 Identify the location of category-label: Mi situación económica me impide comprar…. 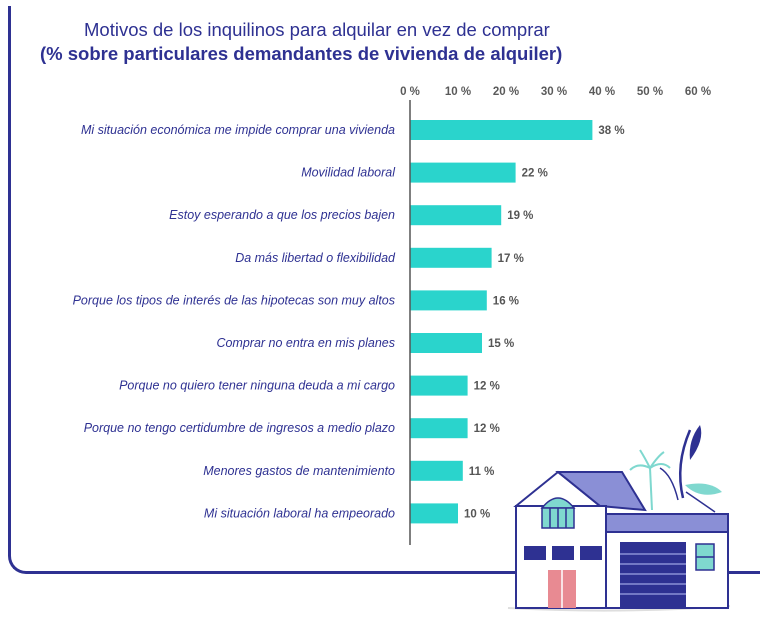
(238, 130).